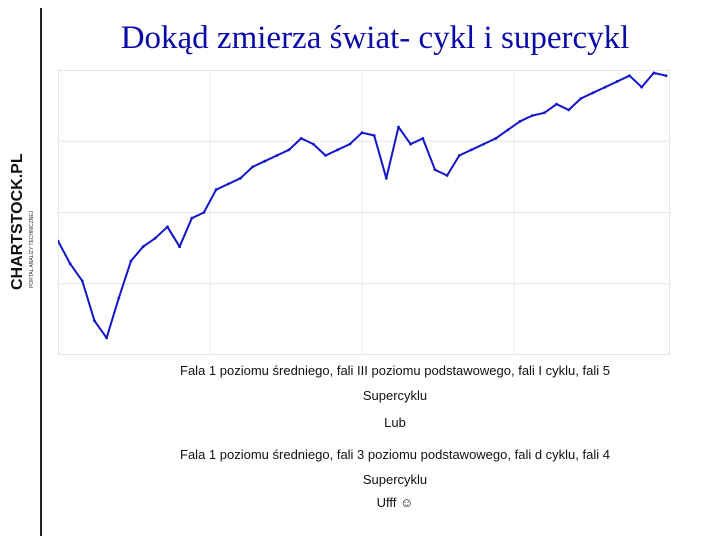 This screenshot has height=540, width=720. Describe the element at coordinates (395, 479) in the screenshot. I see `caption-line-5: Supercyklu` at that location.